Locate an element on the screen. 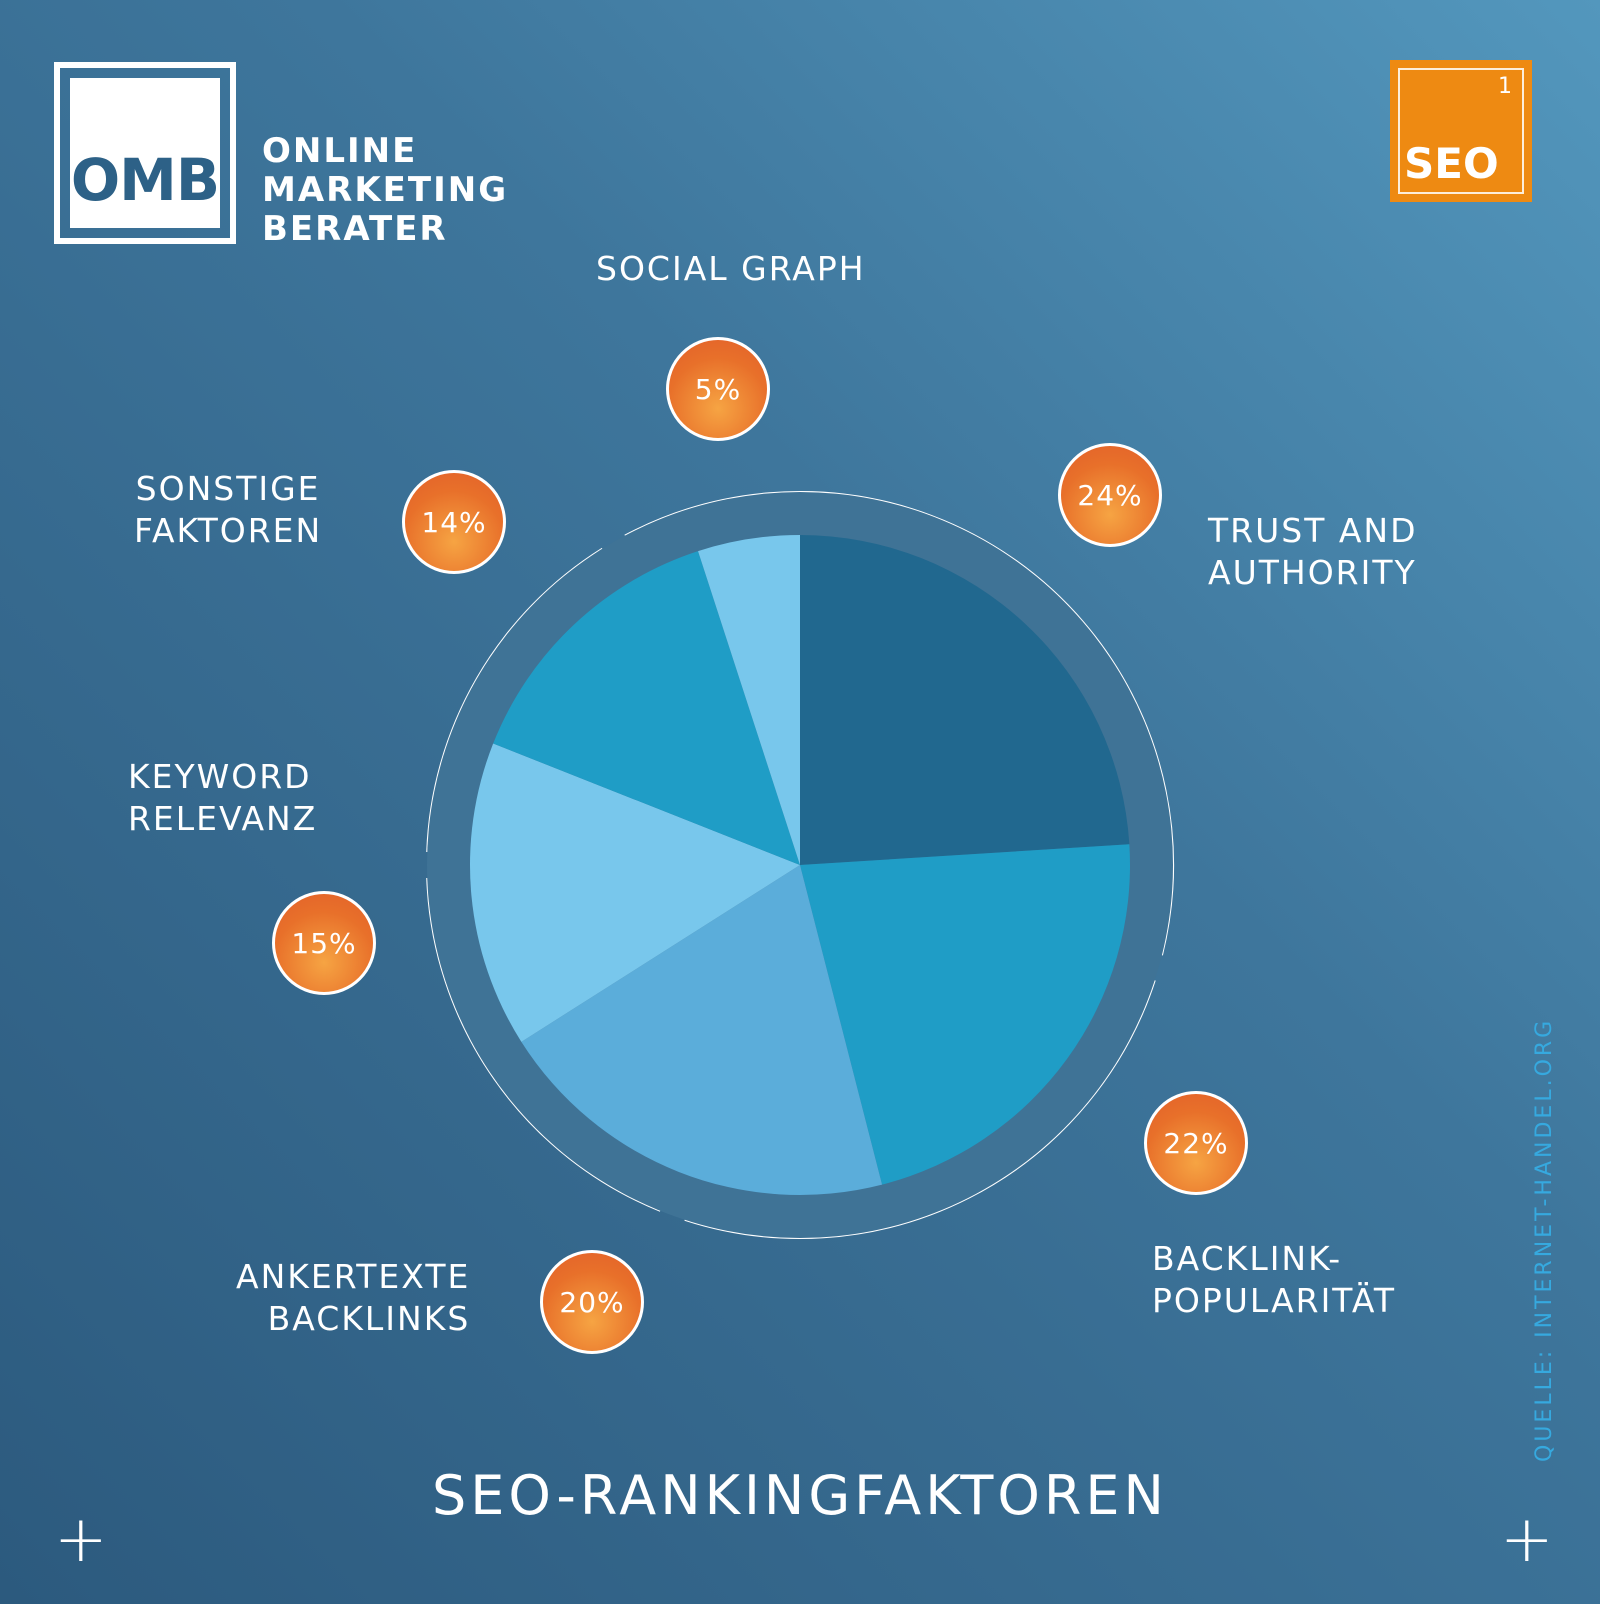 The height and width of the screenshot is (1604, 1600). value-badge-backlink: 22% is located at coordinates (1196, 1143).